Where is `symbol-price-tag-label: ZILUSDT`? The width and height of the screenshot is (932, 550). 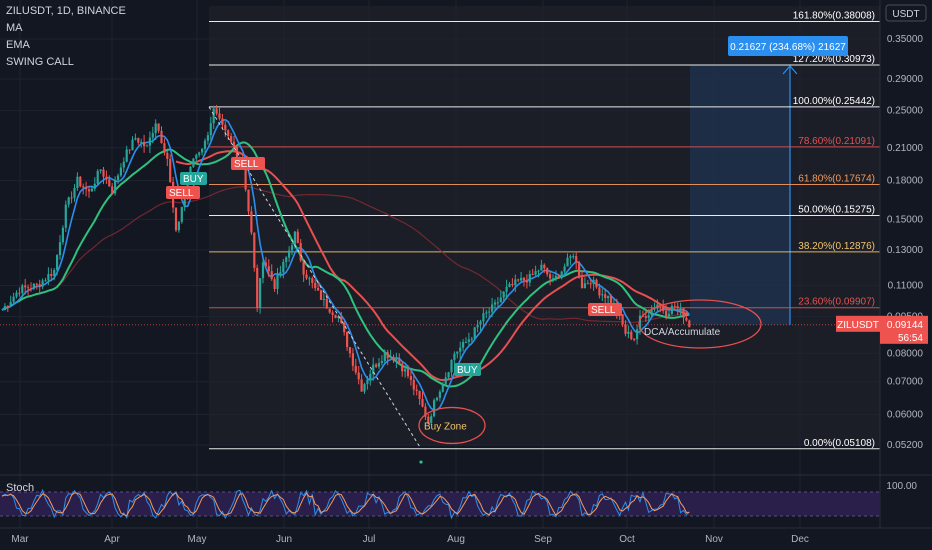
symbol-price-tag-label: ZILUSDT is located at coordinates (858, 325).